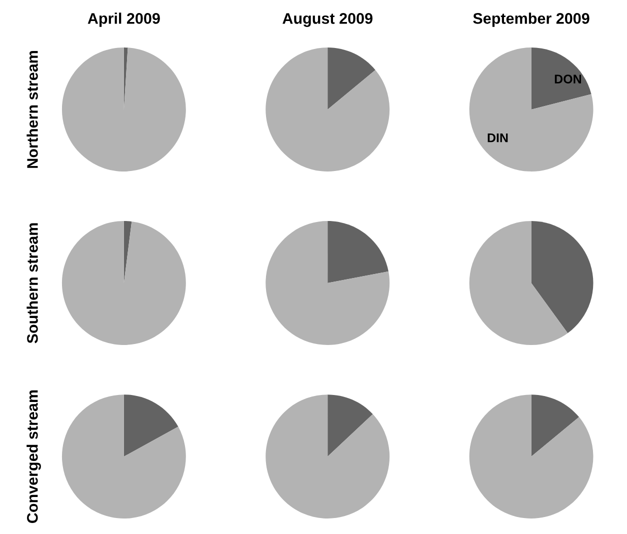 This screenshot has width=627, height=534. Describe the element at coordinates (124, 19) in the screenshot. I see `chart-title: April 2009` at that location.